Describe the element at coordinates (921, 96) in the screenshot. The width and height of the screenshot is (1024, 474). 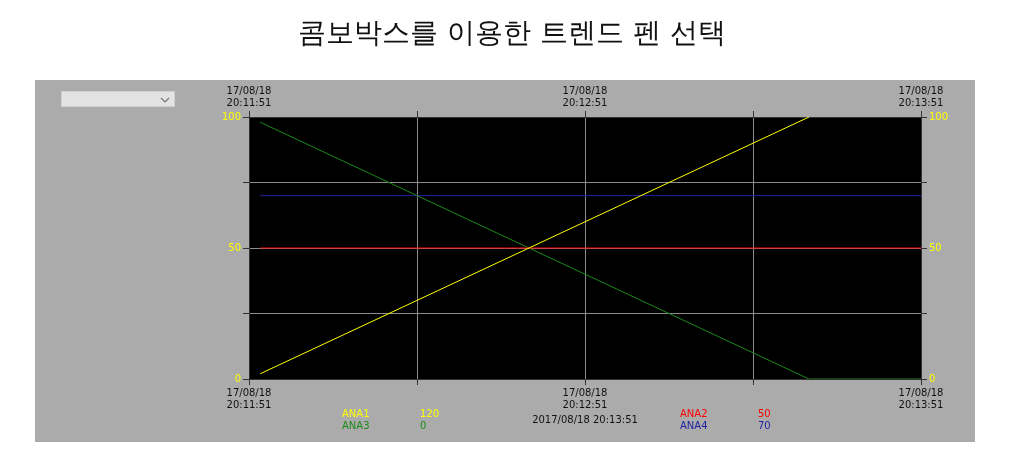
I see `x2-tick-label: 17/08/18 20:13:51` at that location.